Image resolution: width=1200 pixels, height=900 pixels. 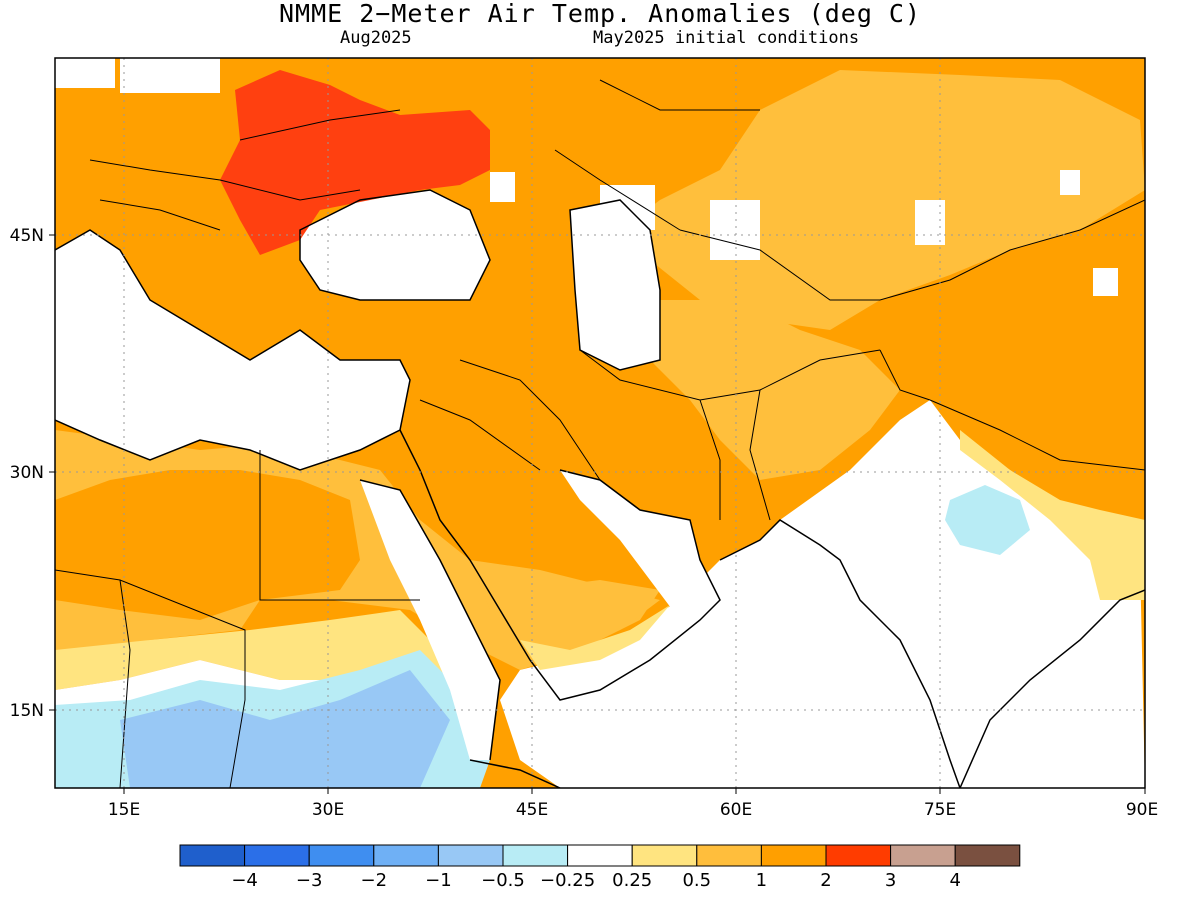 I want to click on anomaly-region-north-africa, so click(x=207, y=545).